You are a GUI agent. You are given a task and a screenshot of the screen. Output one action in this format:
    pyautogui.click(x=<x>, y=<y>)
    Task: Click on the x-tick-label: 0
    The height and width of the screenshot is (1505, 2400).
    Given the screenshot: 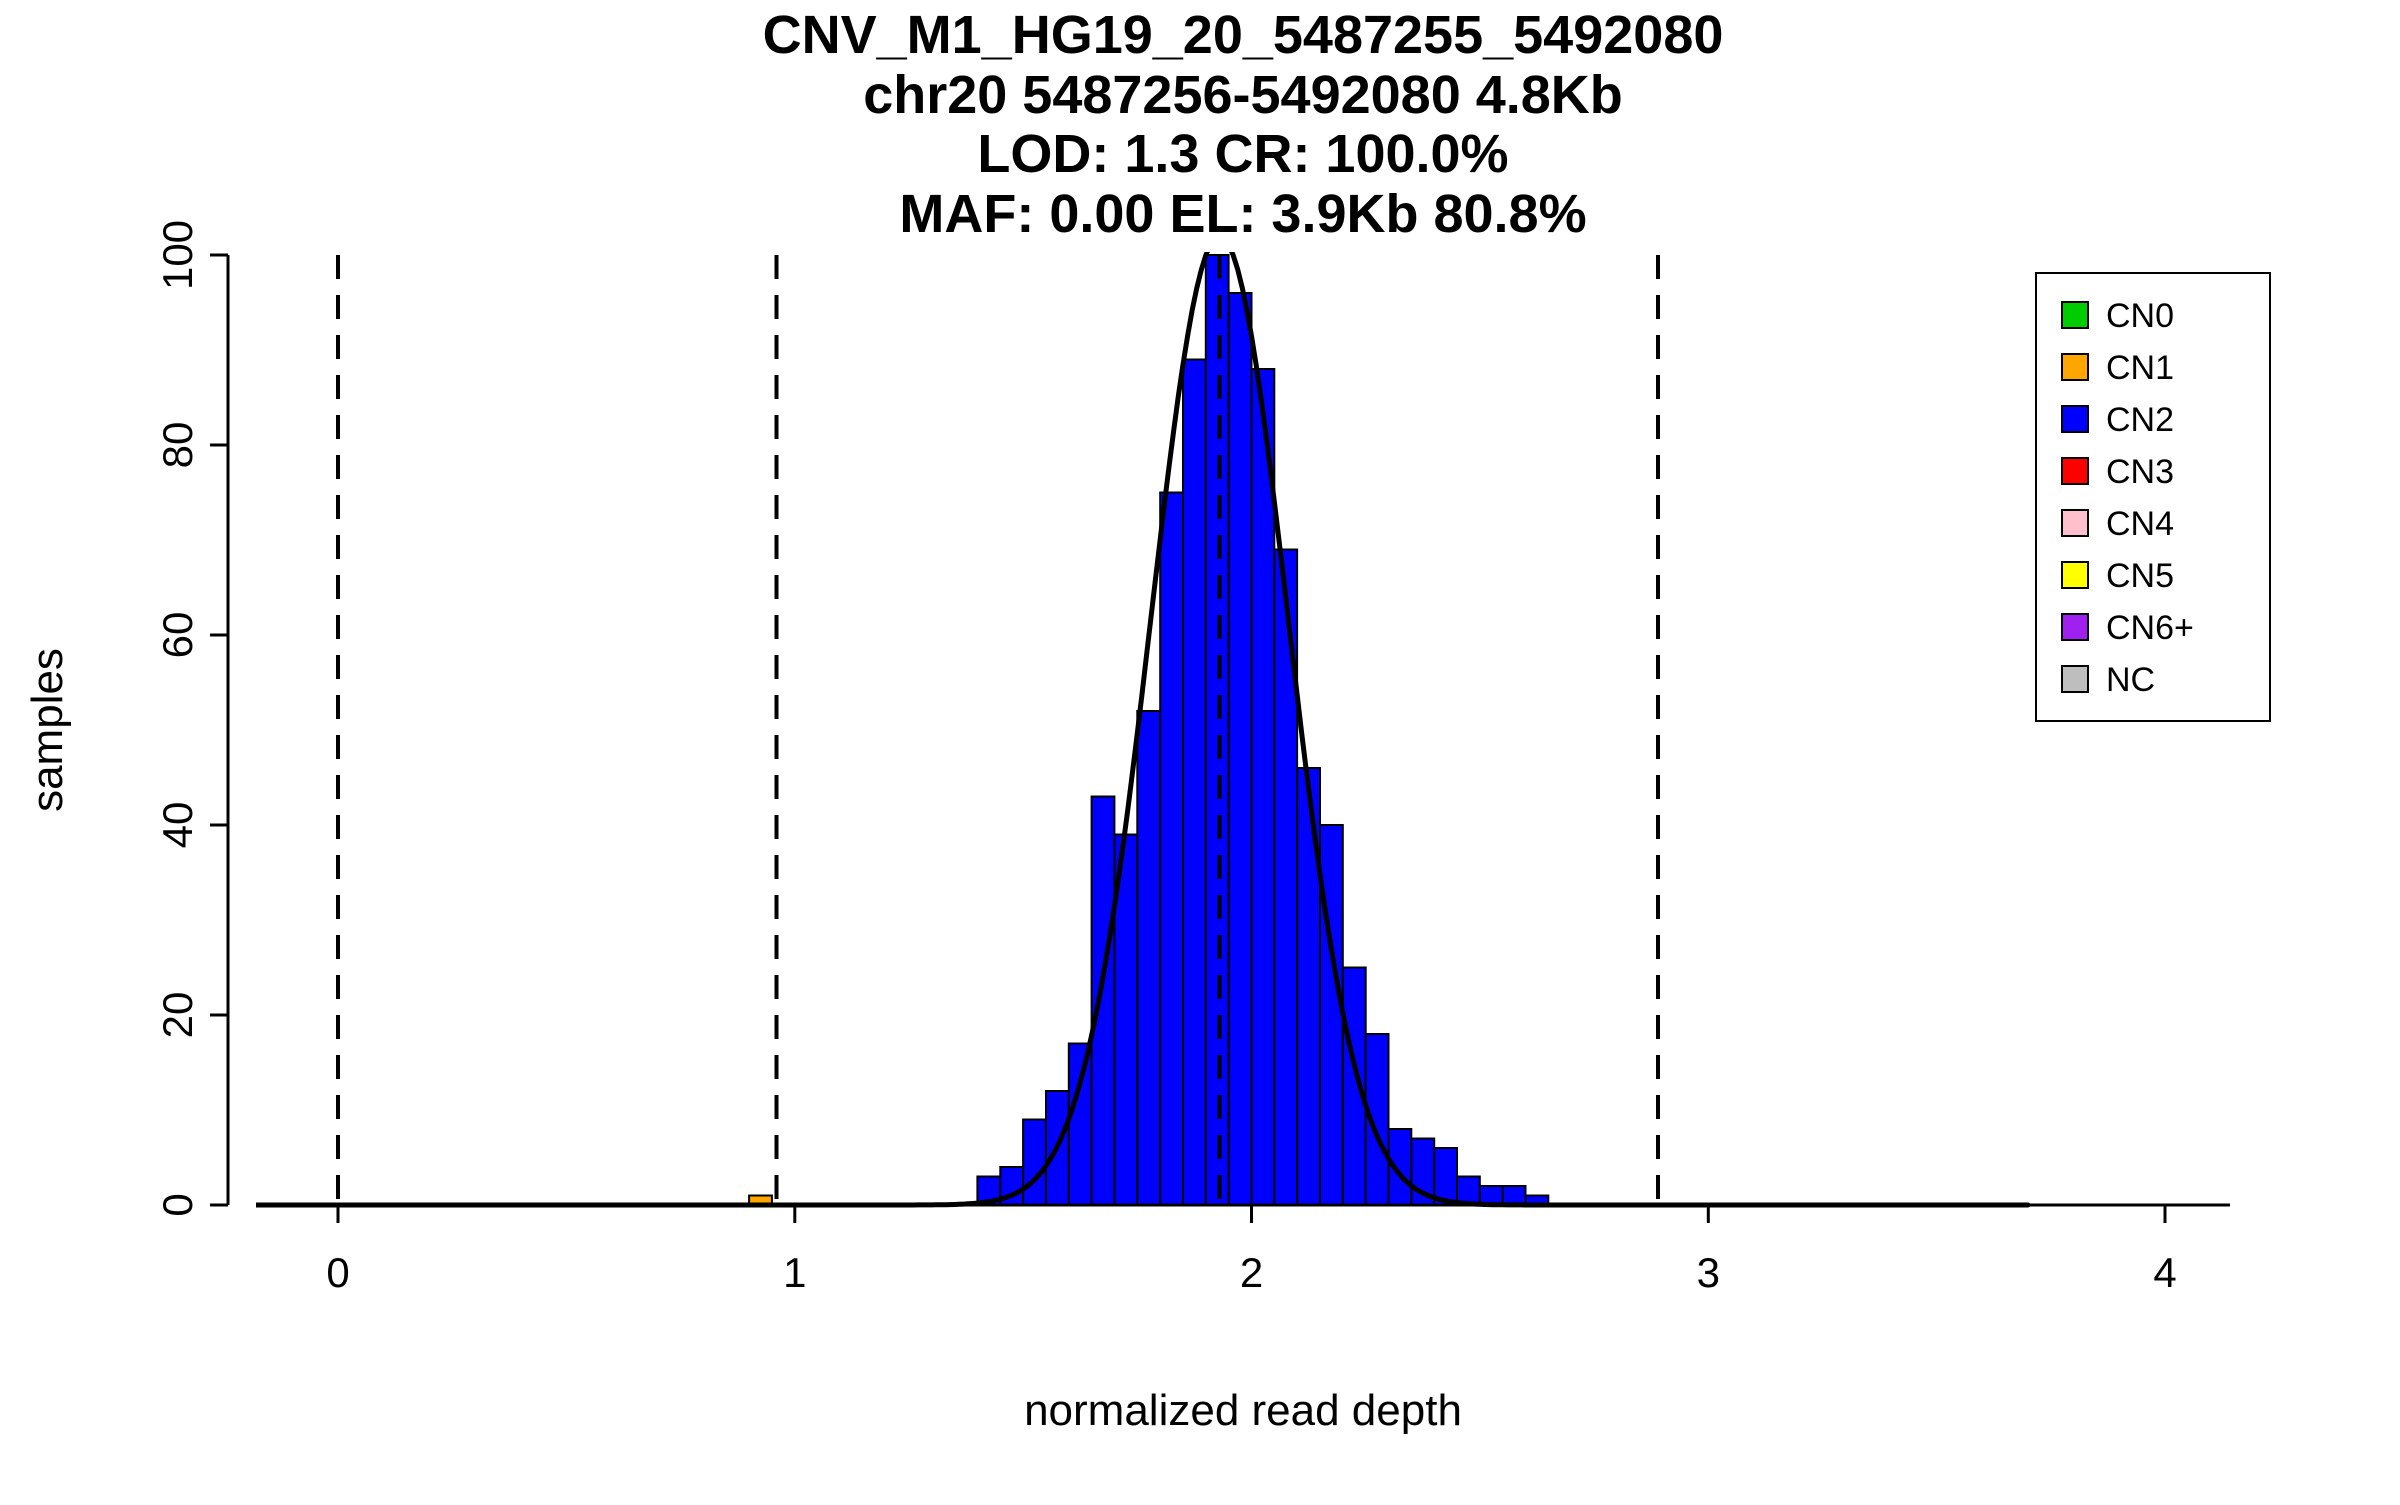 What is the action you would take?
    pyautogui.click(x=337, y=1272)
    